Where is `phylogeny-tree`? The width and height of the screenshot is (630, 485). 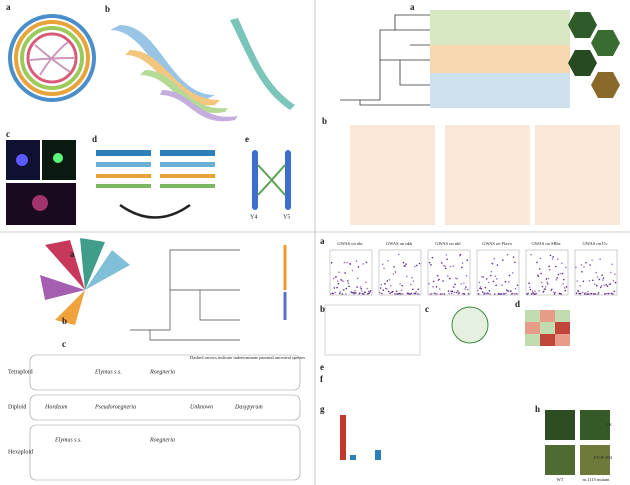 phylogeny-tree is located at coordinates (480, 59).